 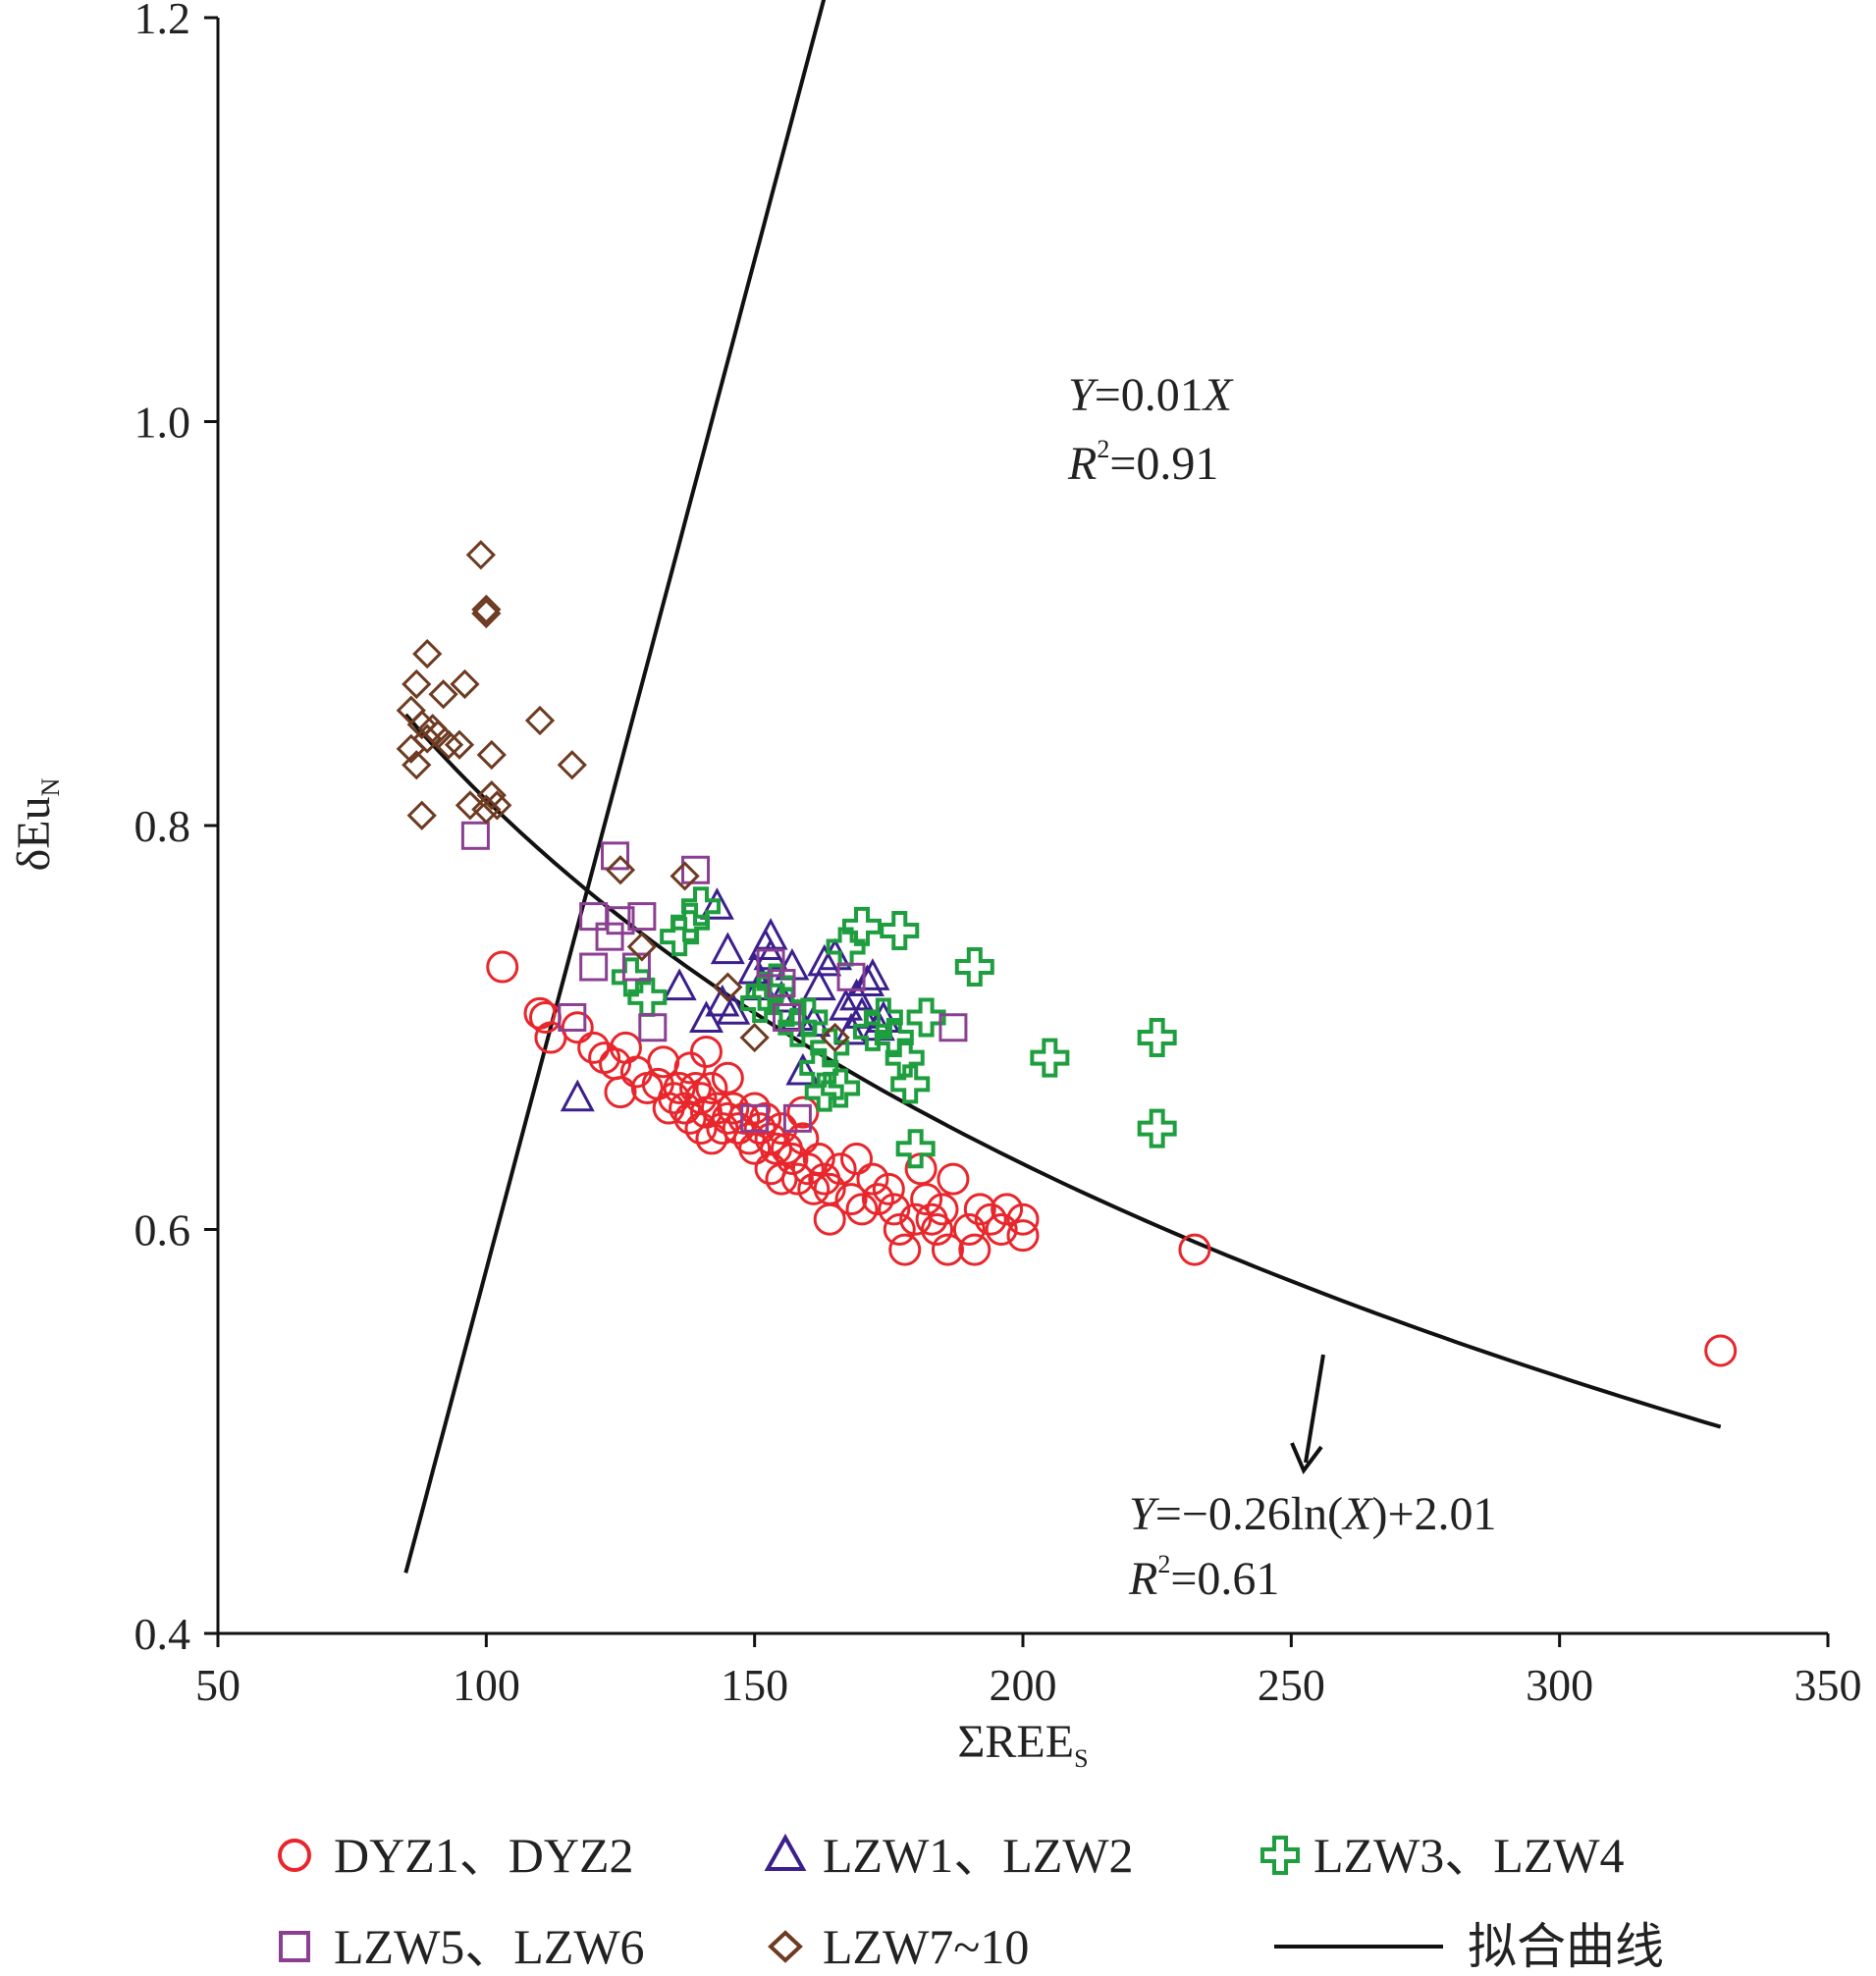 I want to click on legend-square-marker, so click(x=294, y=1946).